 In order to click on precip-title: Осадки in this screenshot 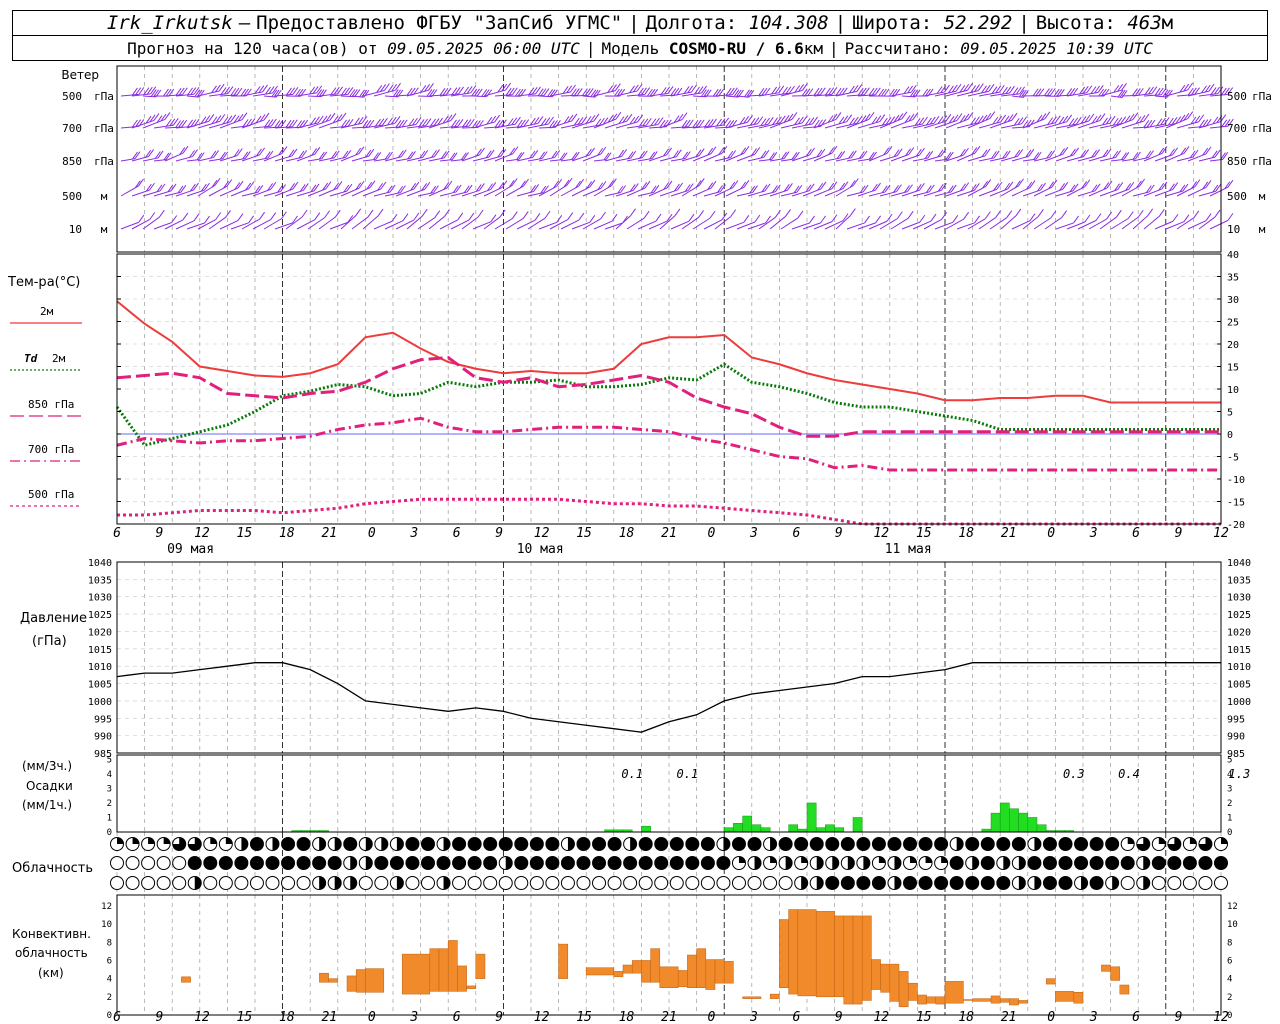, I will do `click(49, 786)`.